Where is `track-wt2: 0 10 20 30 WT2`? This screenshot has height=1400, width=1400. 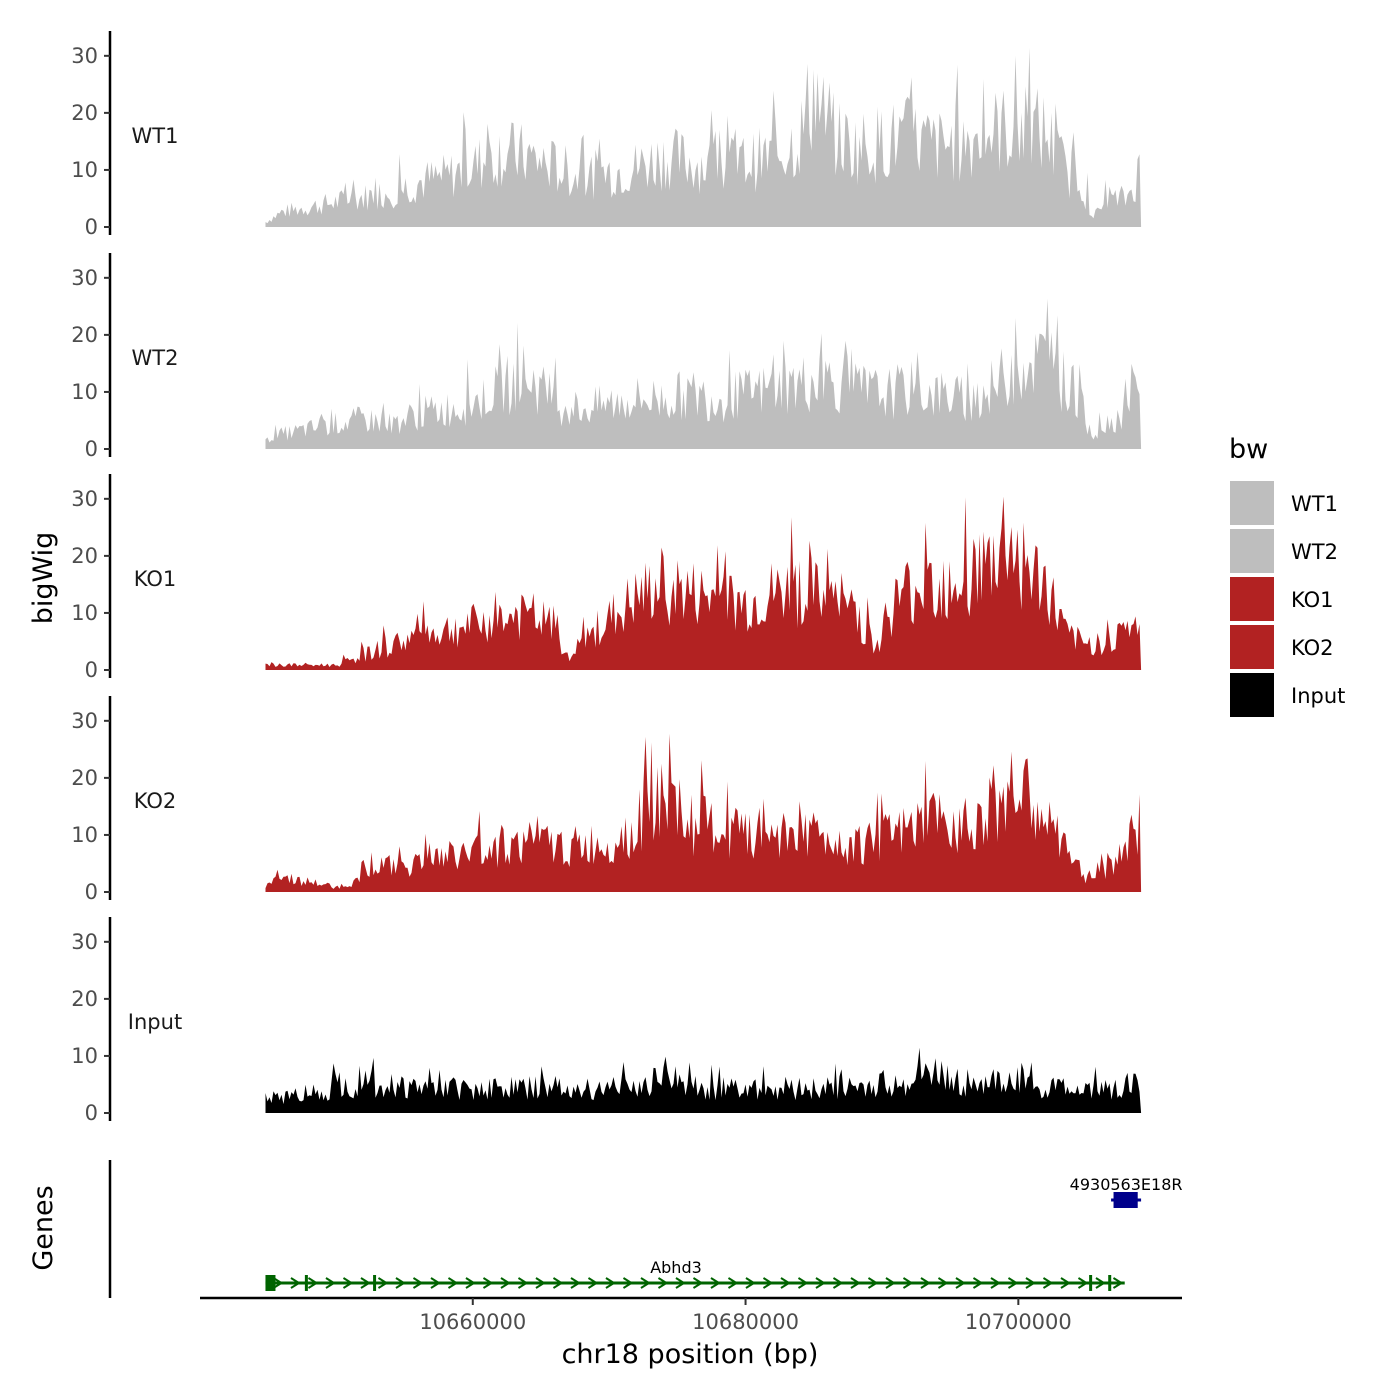 track-wt2: 0 10 20 30 WT2 is located at coordinates (606, 357).